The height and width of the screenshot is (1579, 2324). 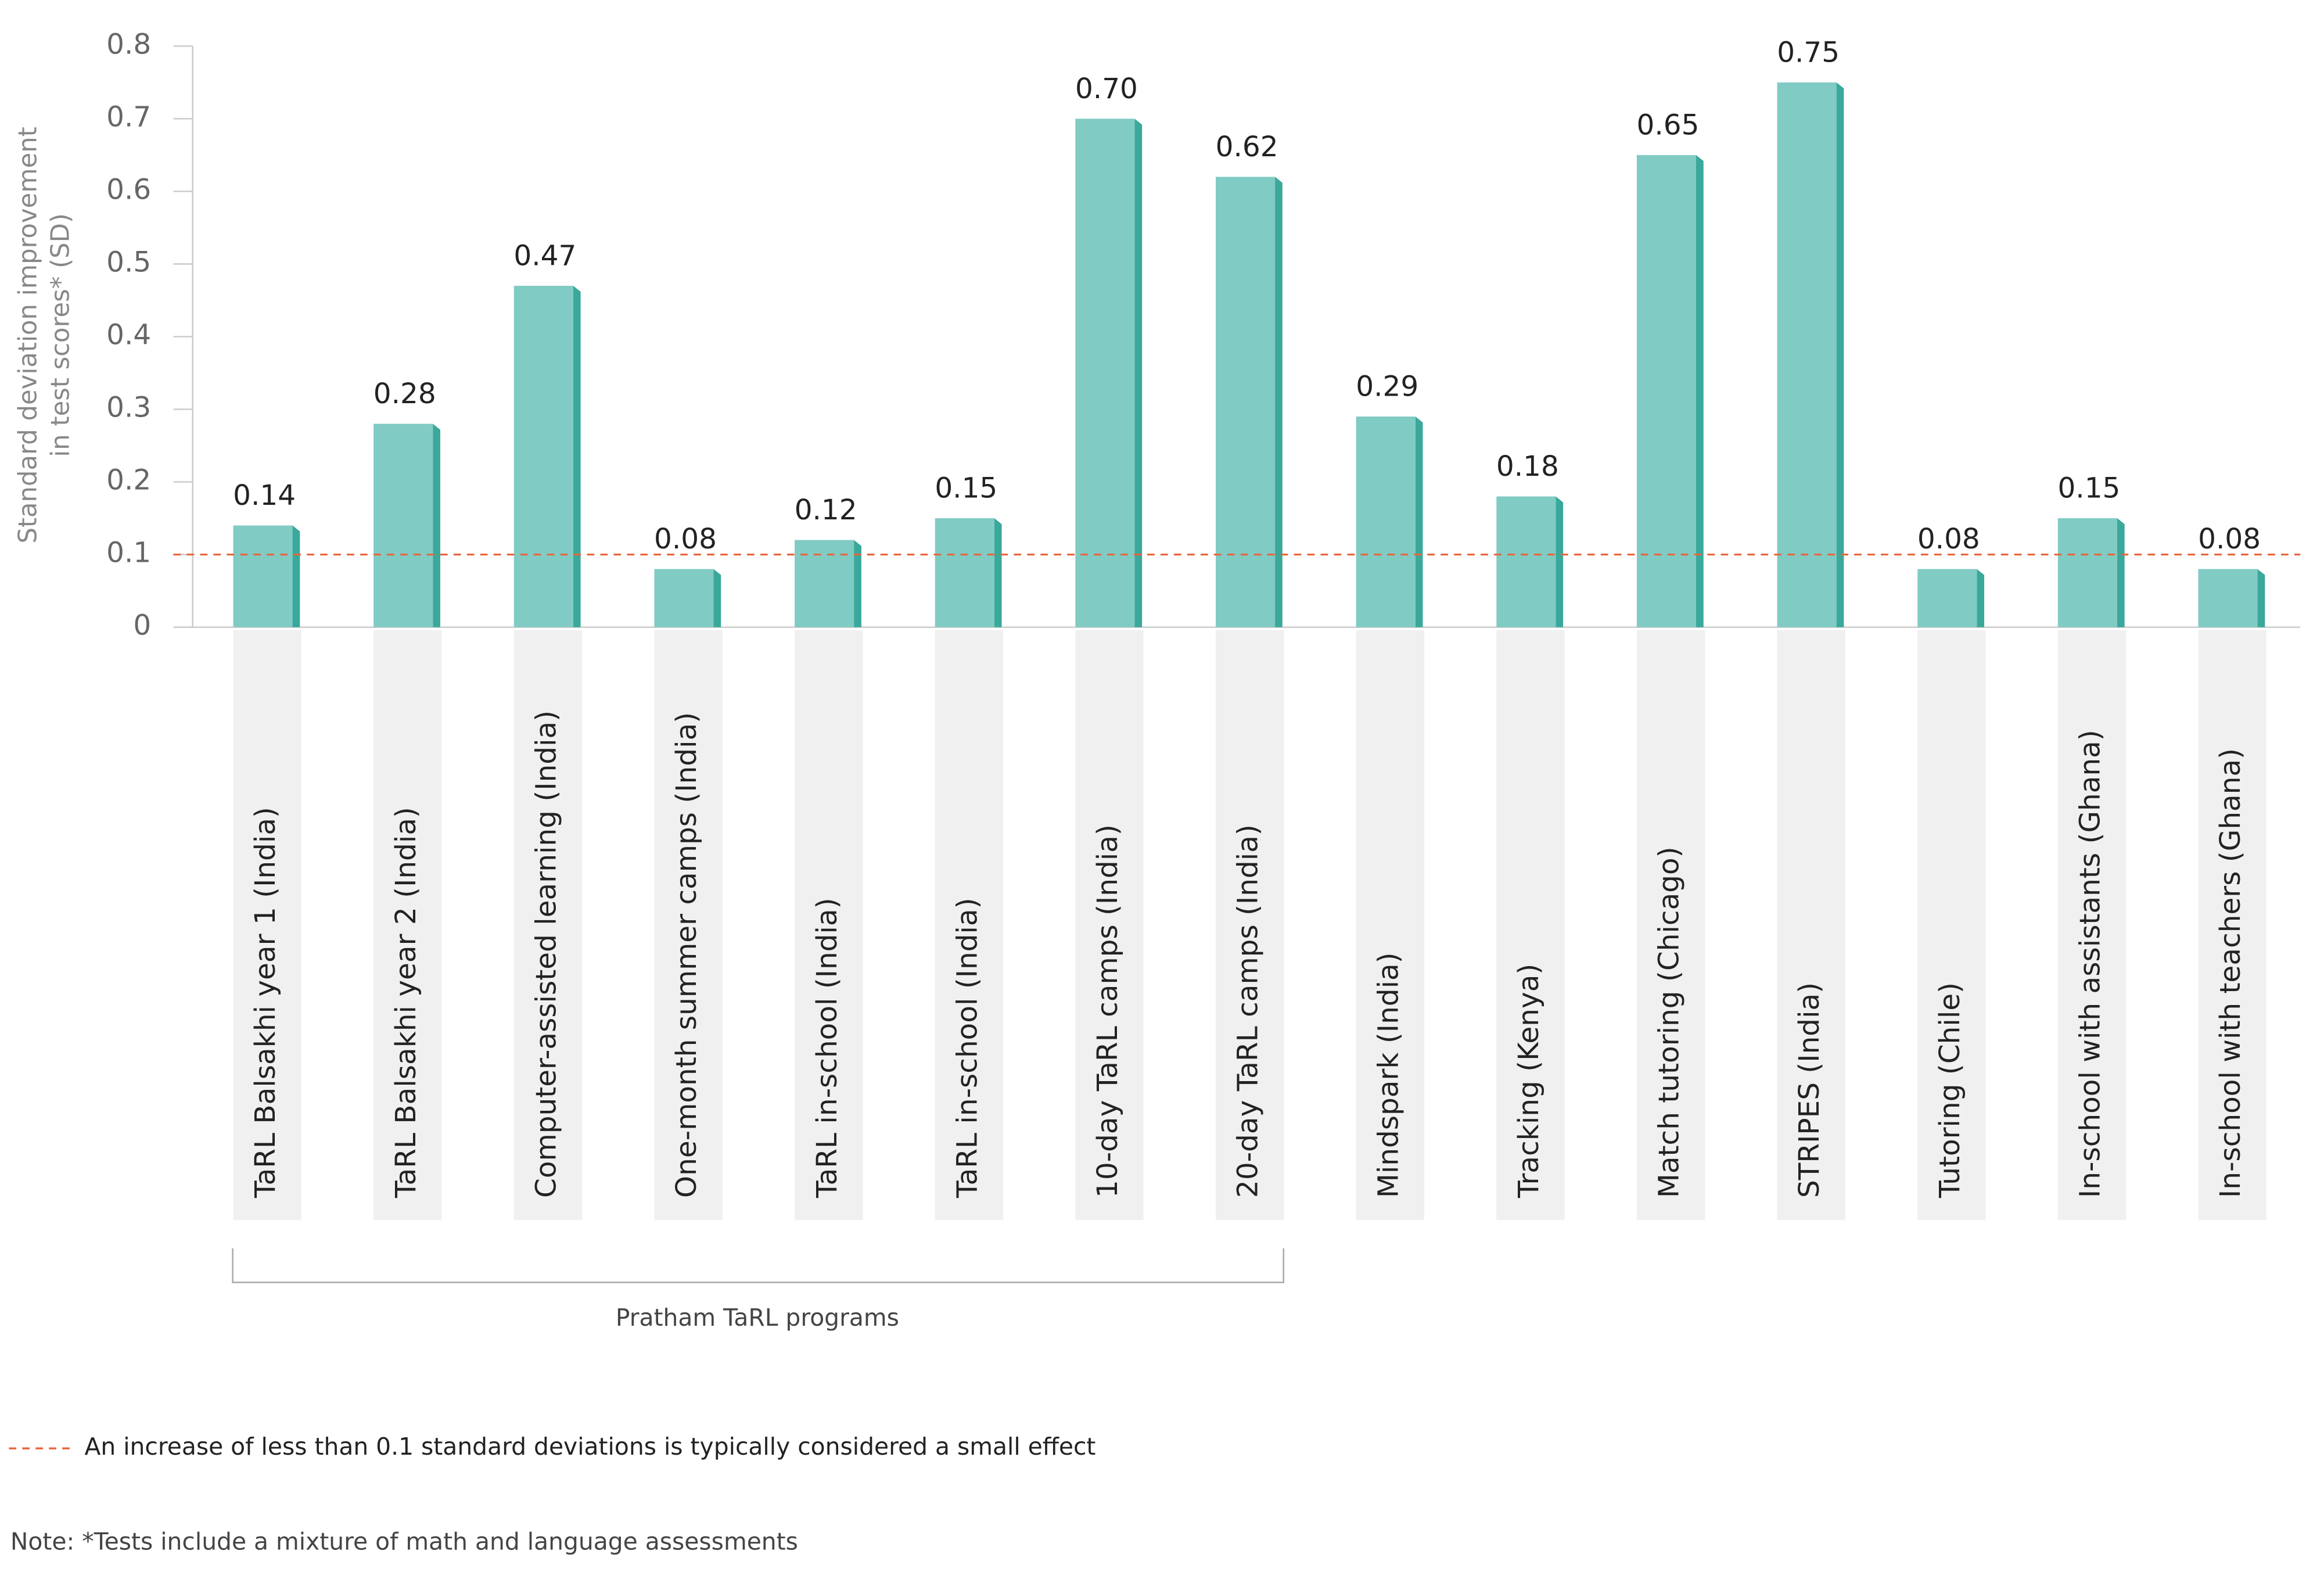 I want to click on group-bracket, so click(x=758, y=1266).